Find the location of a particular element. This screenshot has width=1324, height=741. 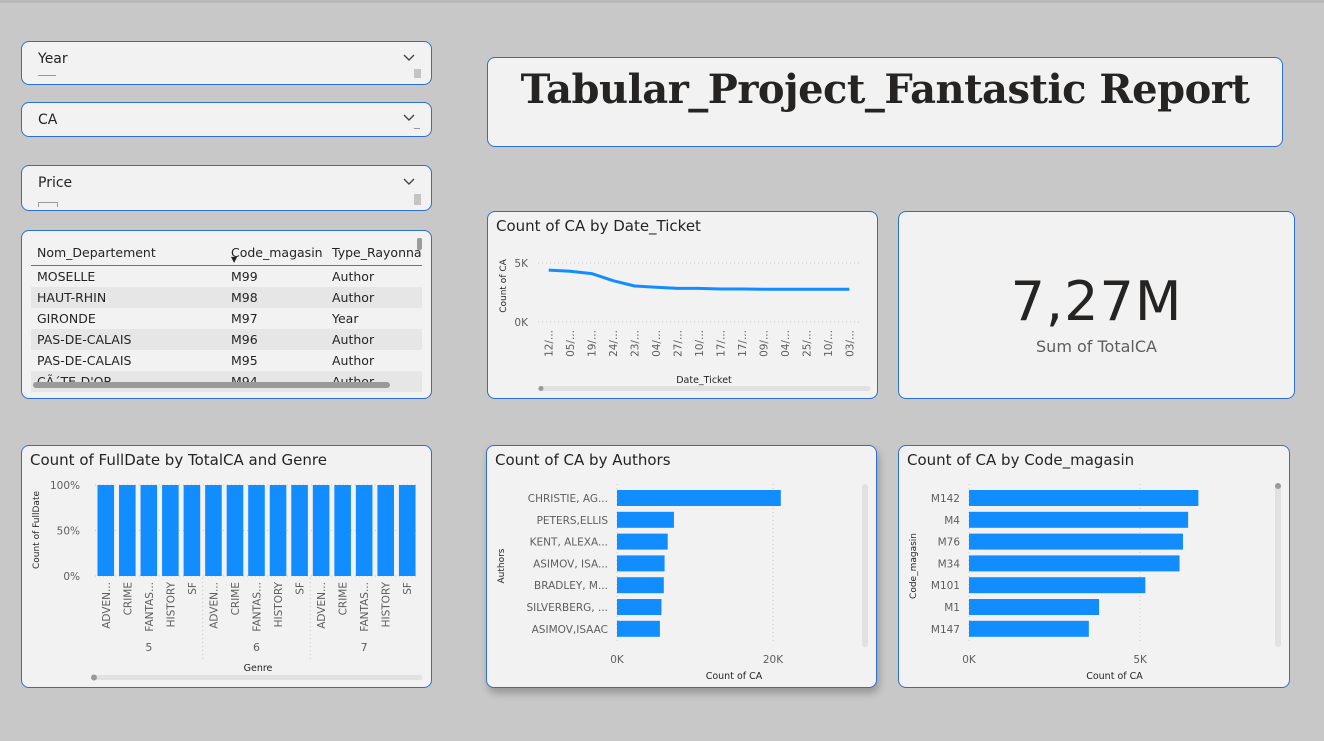

price-slicer: Price is located at coordinates (226, 188).